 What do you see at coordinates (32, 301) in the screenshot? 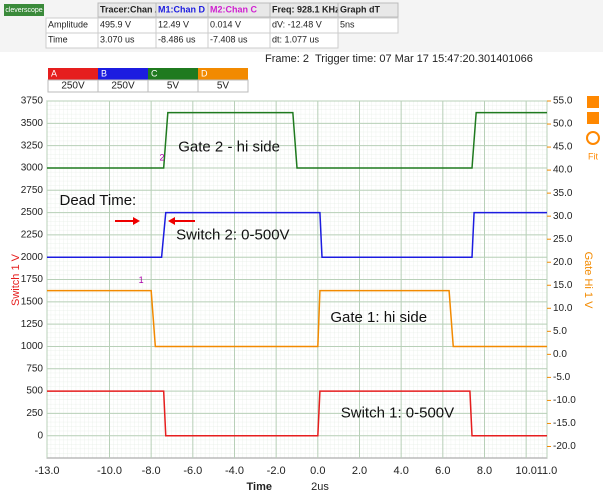
I see `y-tick-label: 1500` at bounding box center [32, 301].